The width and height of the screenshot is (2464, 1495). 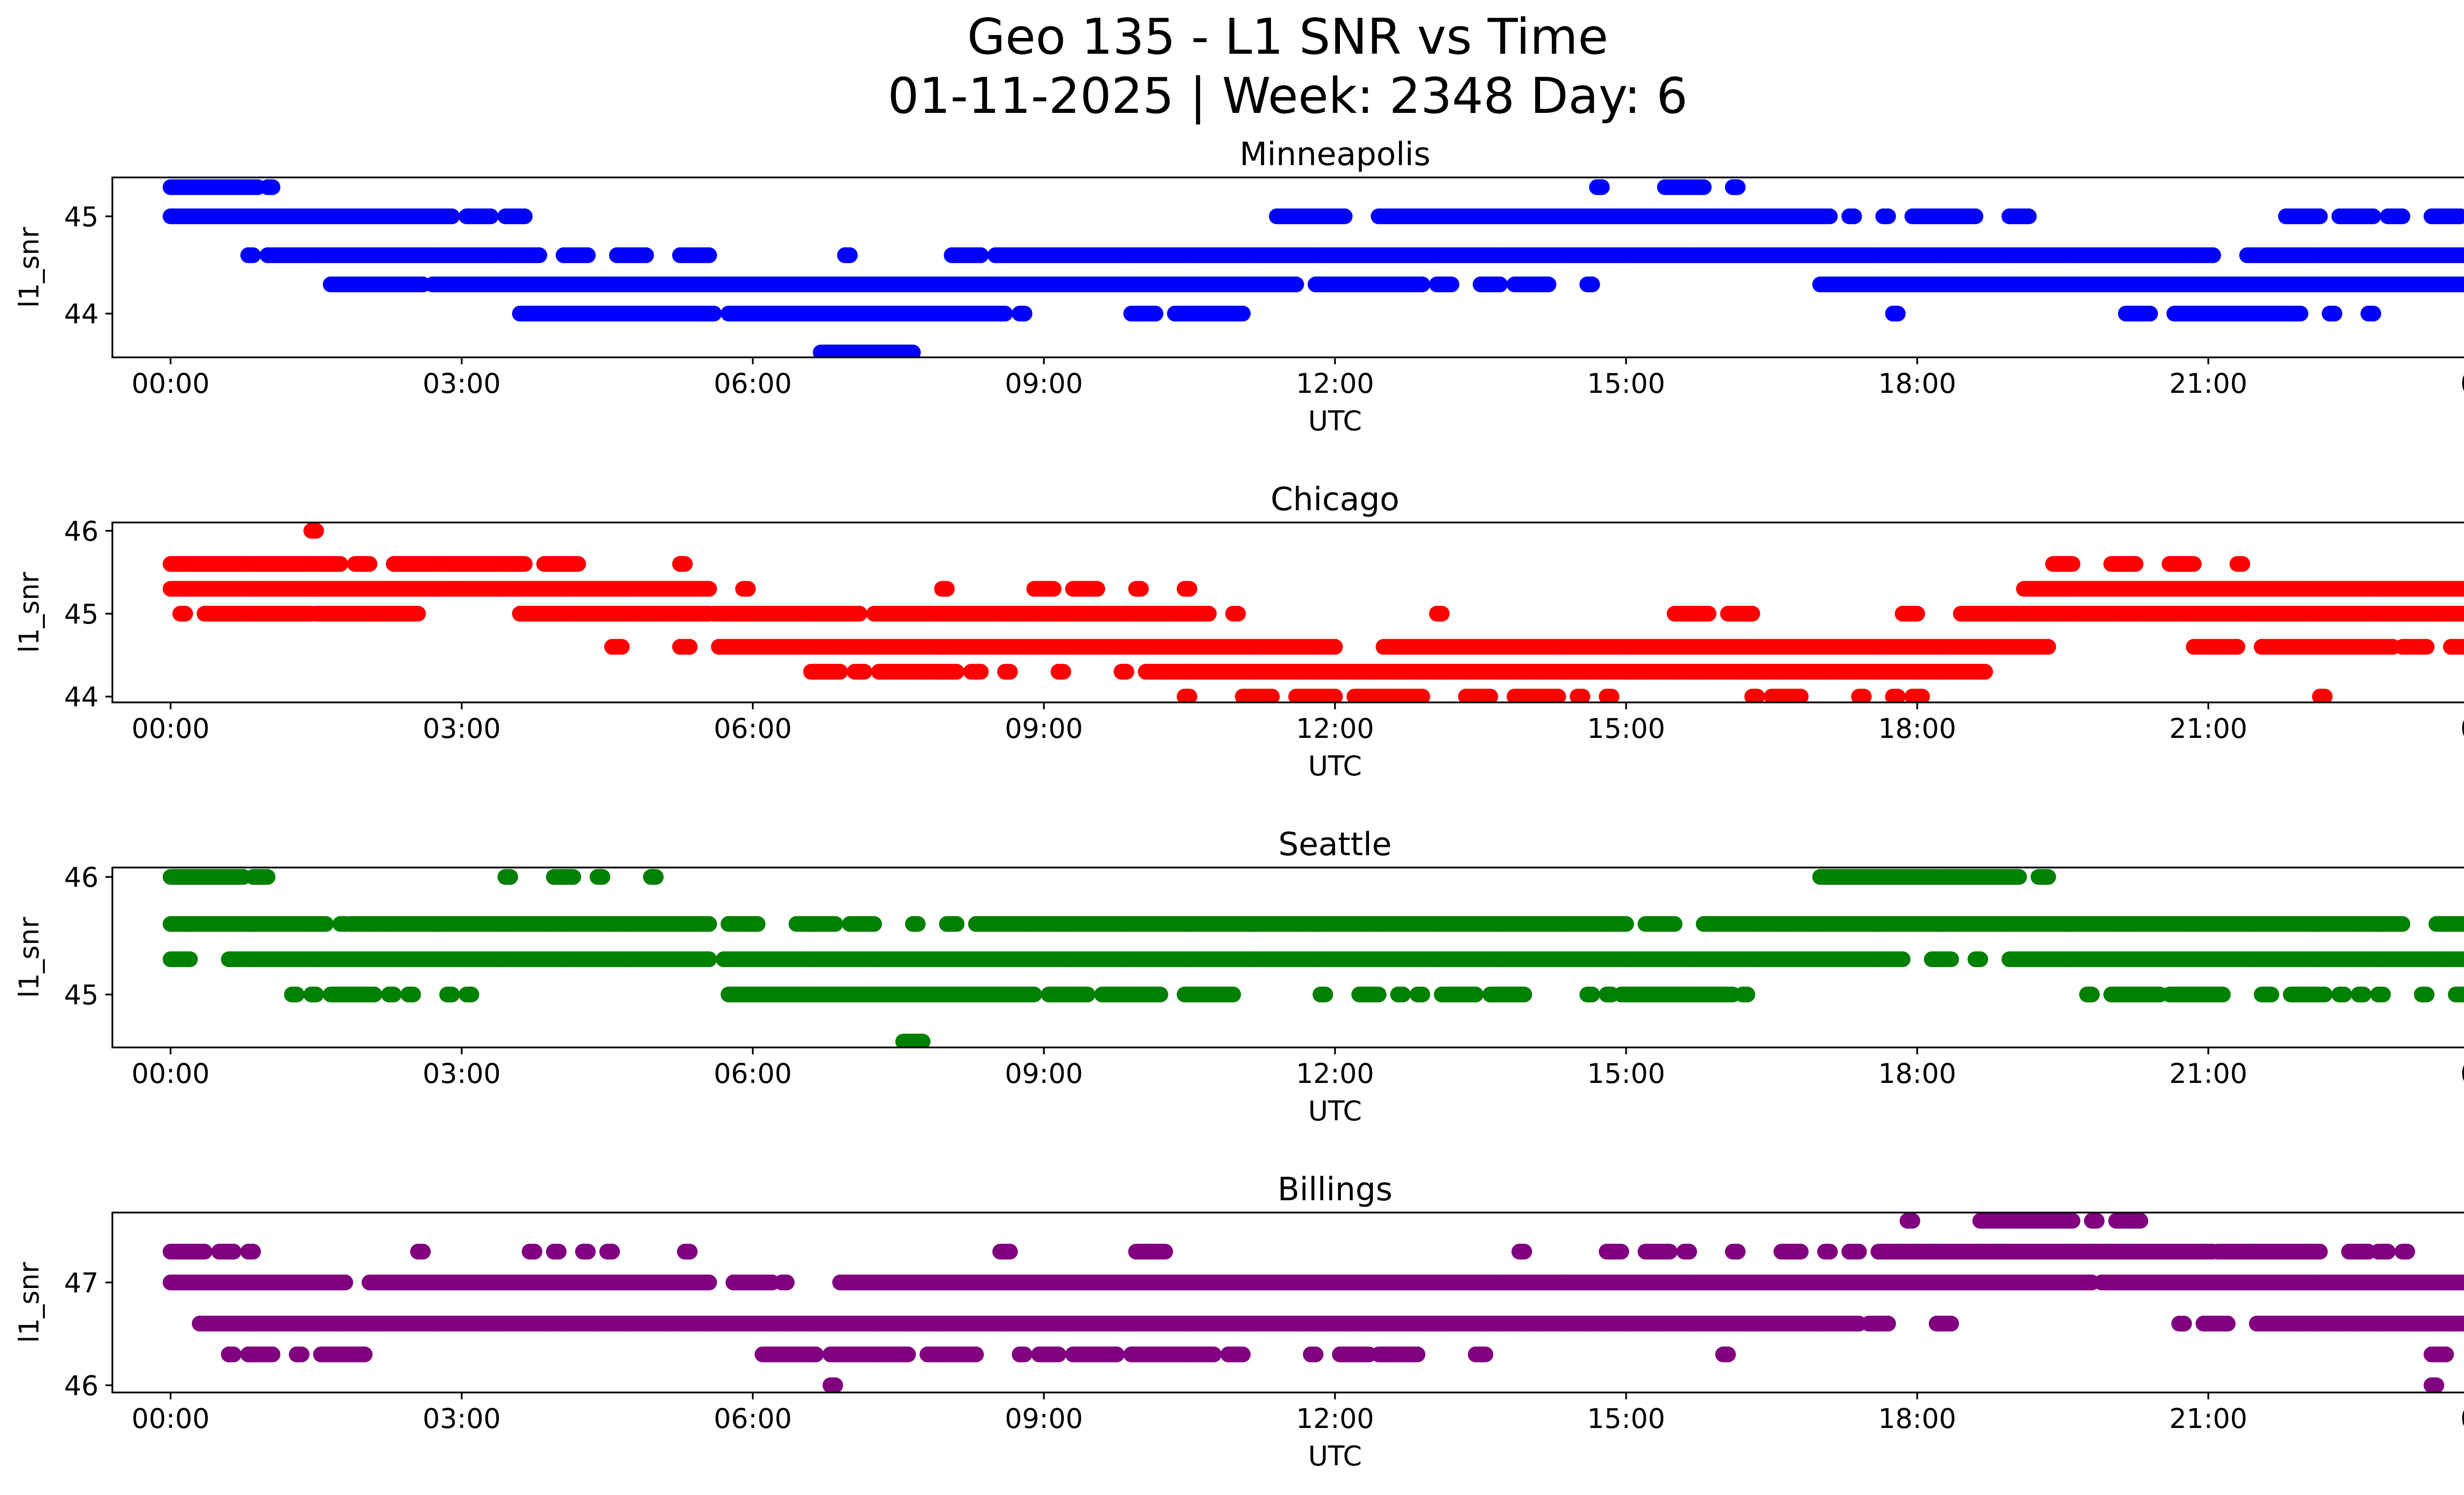 What do you see at coordinates (462, 383) in the screenshot?
I see `x-tick-label: 03:00` at bounding box center [462, 383].